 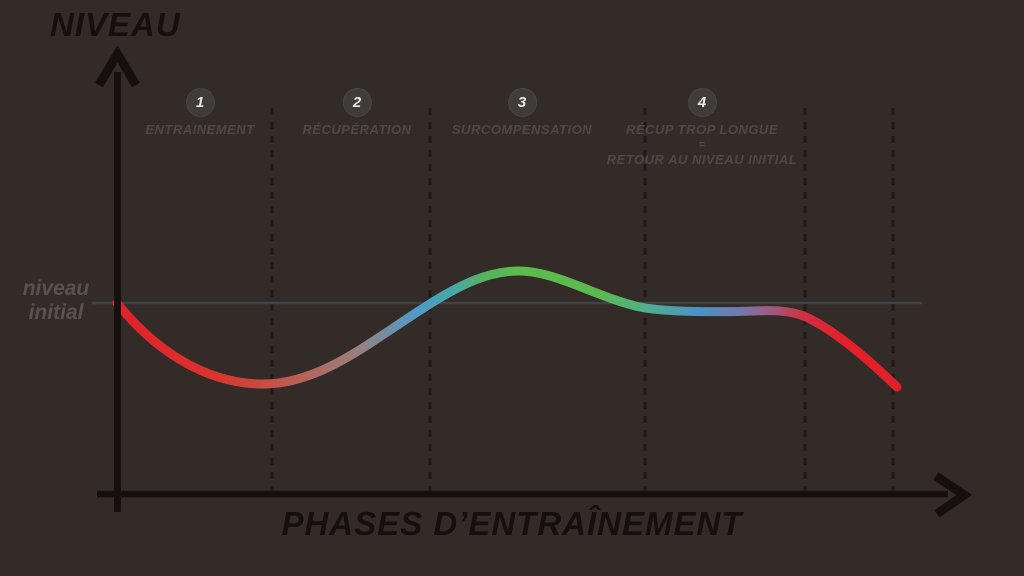 What do you see at coordinates (522, 102) in the screenshot?
I see `phase-3-number-badge: 3` at bounding box center [522, 102].